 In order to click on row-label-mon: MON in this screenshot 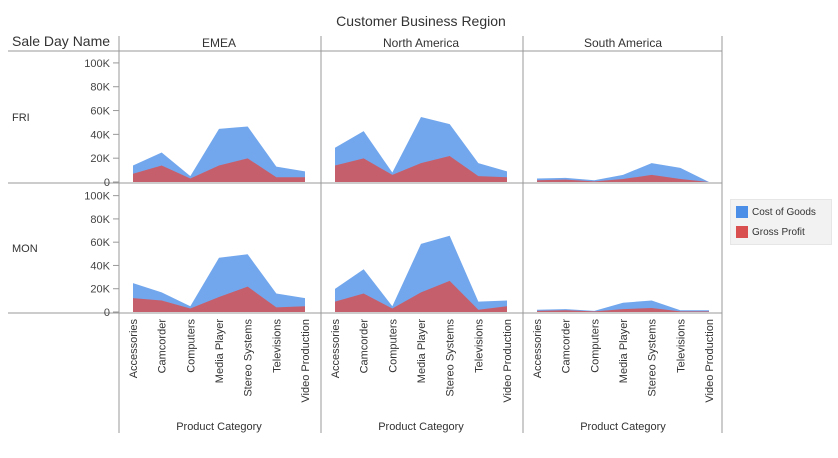, I will do `click(25, 249)`.